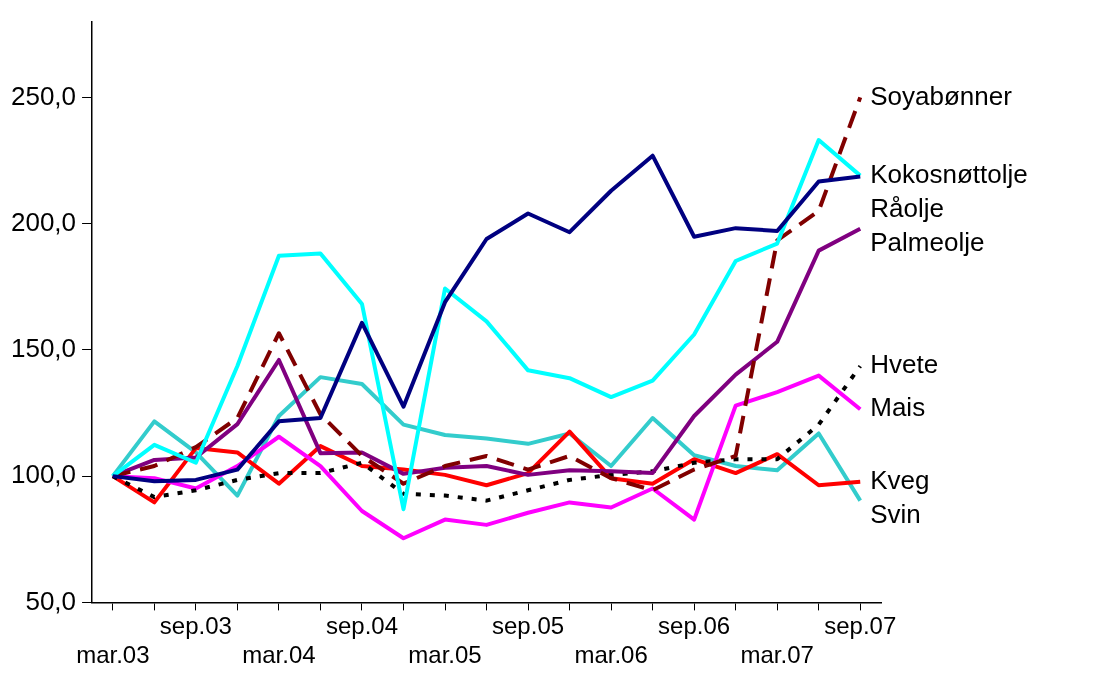 The image size is (1101, 679). What do you see at coordinates (43, 95) in the screenshot?
I see `y-tick-label: 250,0` at bounding box center [43, 95].